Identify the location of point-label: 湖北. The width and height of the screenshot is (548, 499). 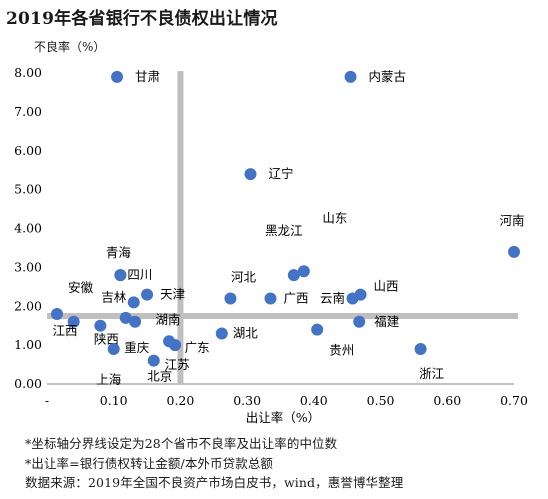
(246, 332).